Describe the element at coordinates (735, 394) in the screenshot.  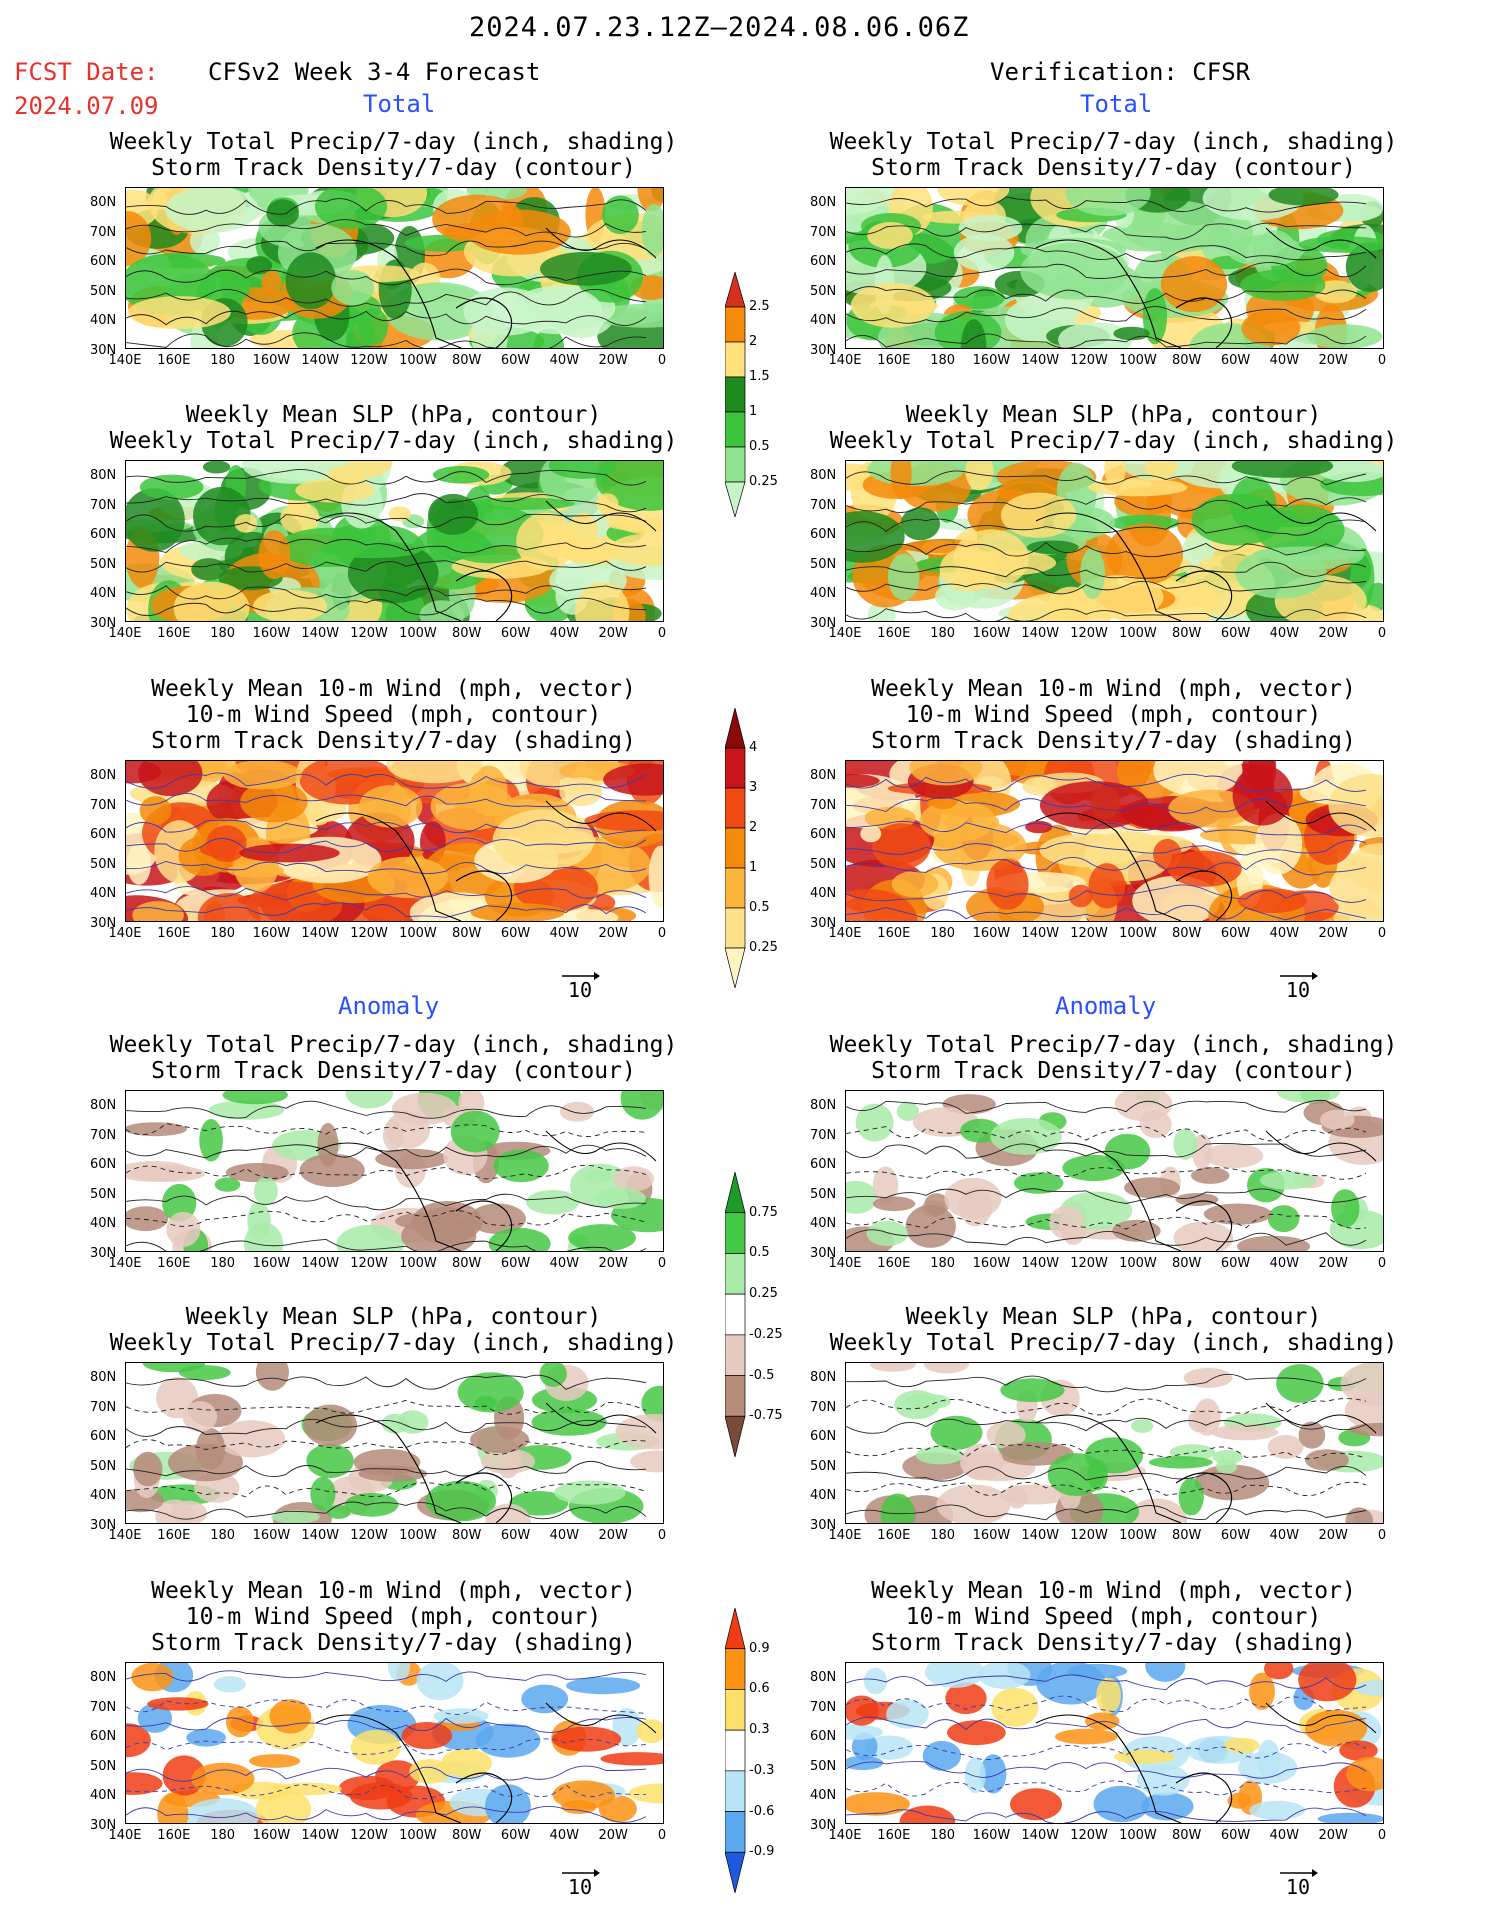
I see `colorbar-precip_total` at that location.